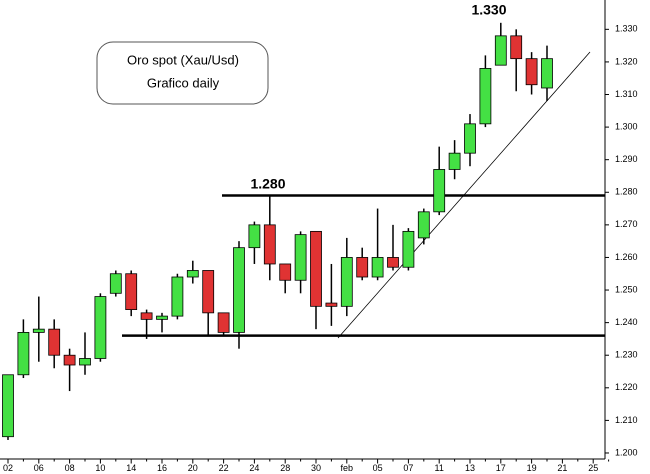 This screenshot has width=650, height=474. What do you see at coordinates (470, 468) in the screenshot?
I see `x-tick-label: 13` at bounding box center [470, 468].